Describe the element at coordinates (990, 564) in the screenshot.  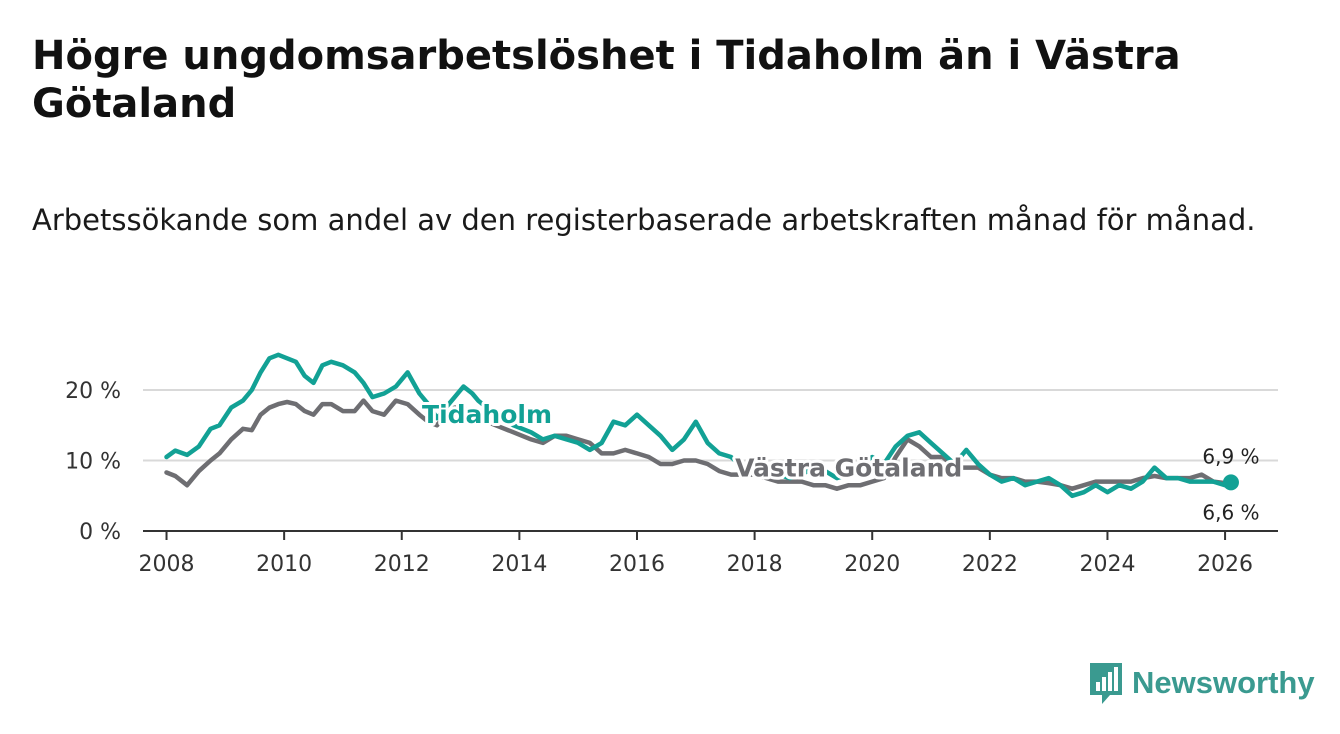
I see `x-tick-label: 2022` at that location.